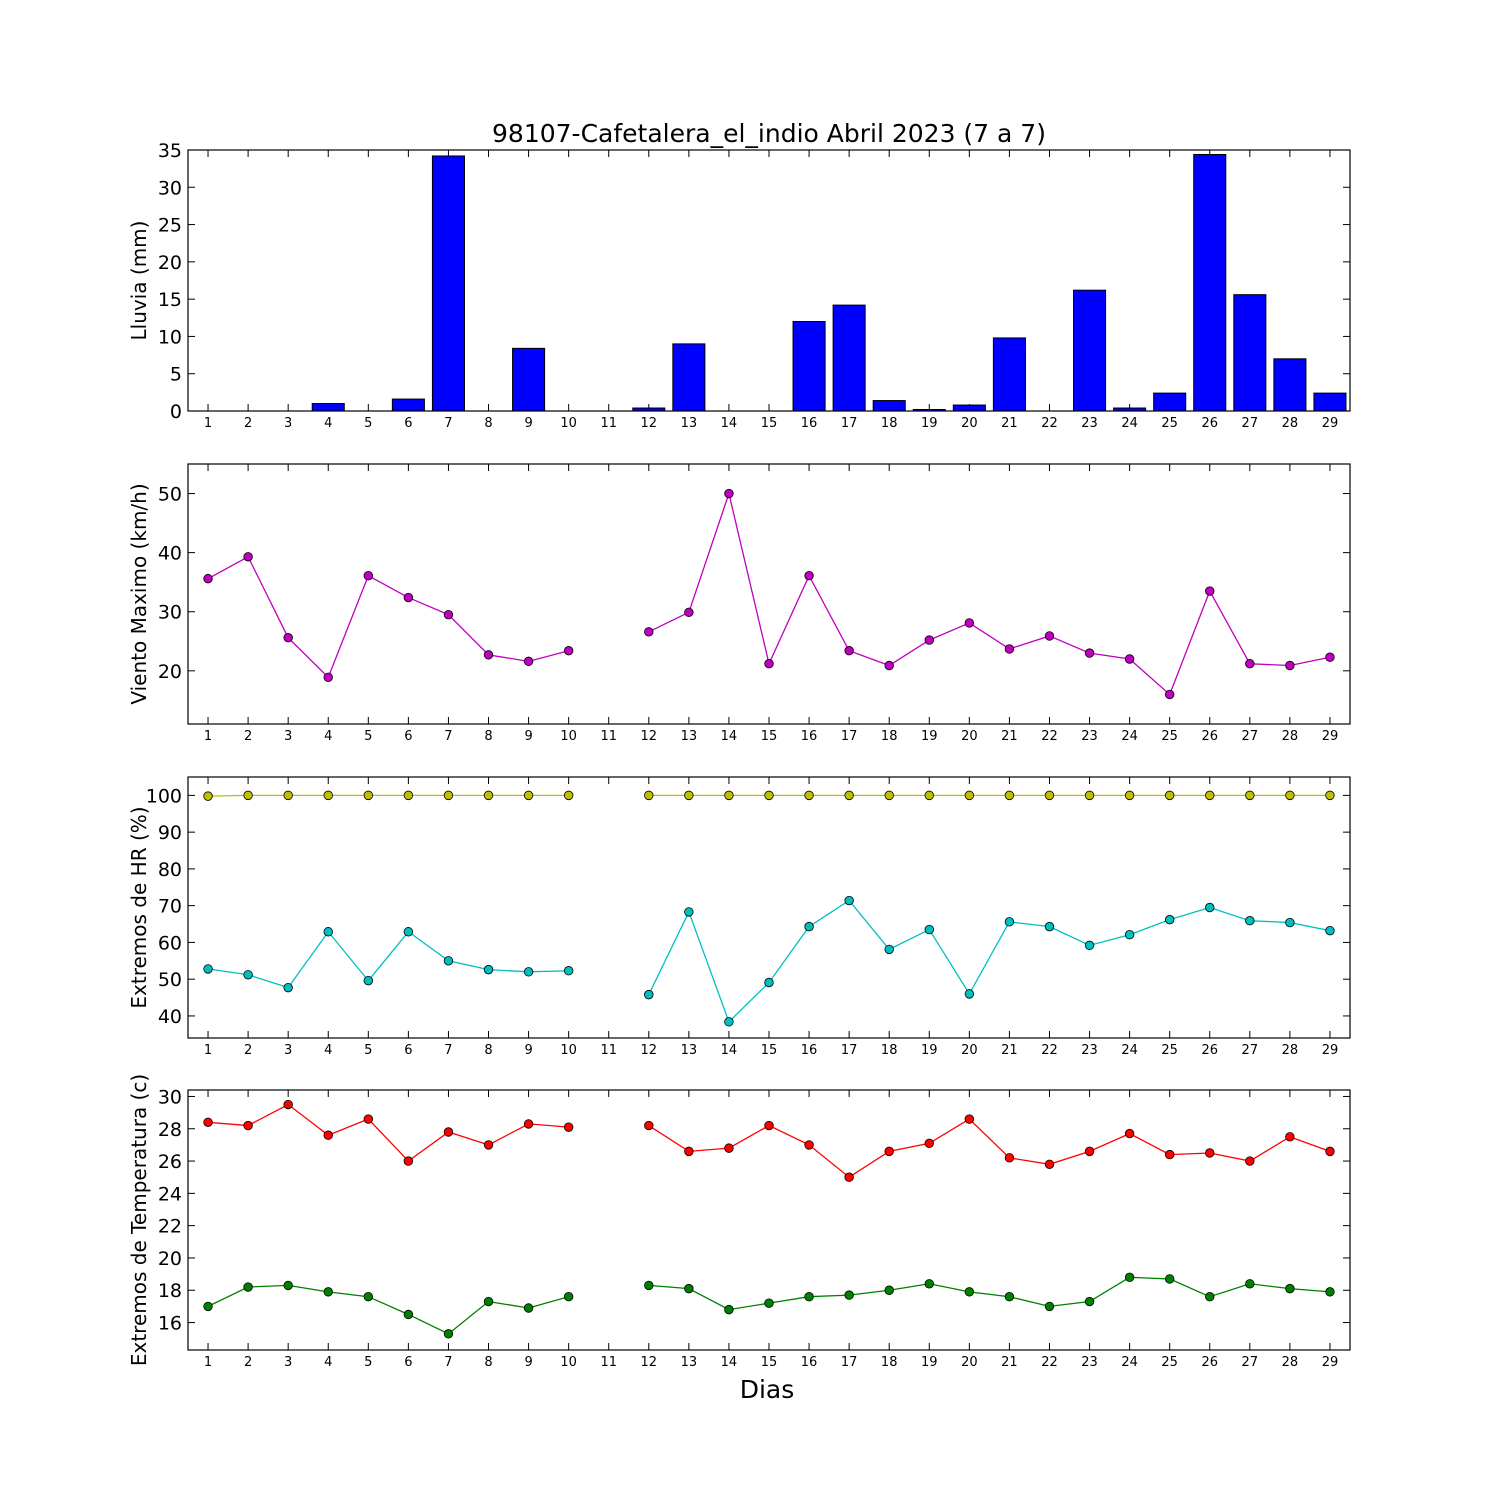  I want to click on x-tick-label: 25, so click(1169, 1362).